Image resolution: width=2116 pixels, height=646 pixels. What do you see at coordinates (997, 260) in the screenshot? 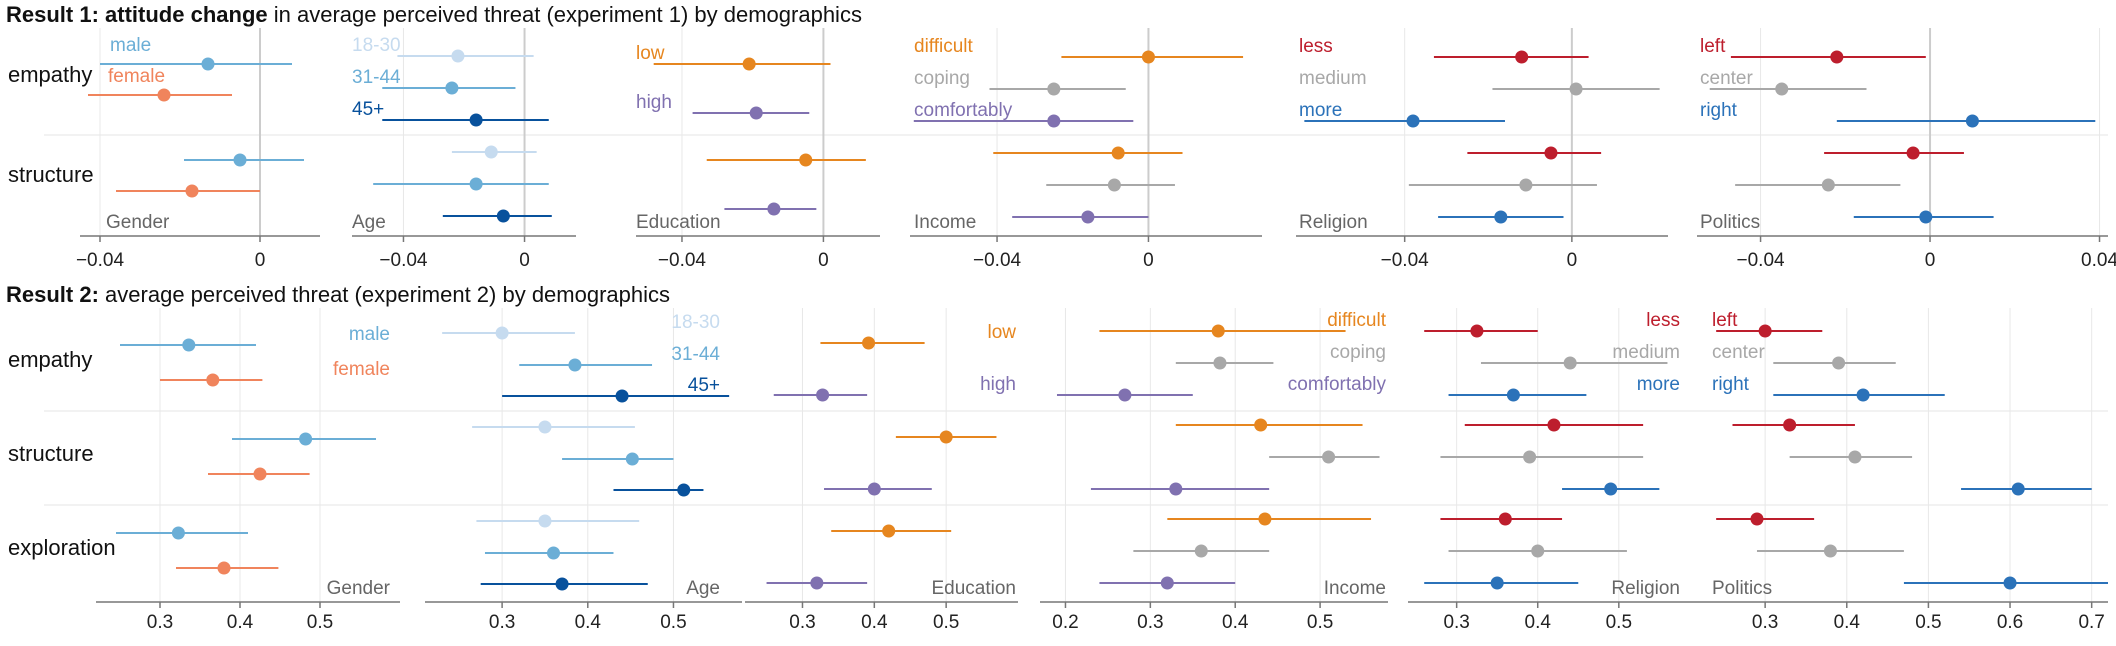
I see `result1-income-tick-label: −0.04` at bounding box center [997, 260].